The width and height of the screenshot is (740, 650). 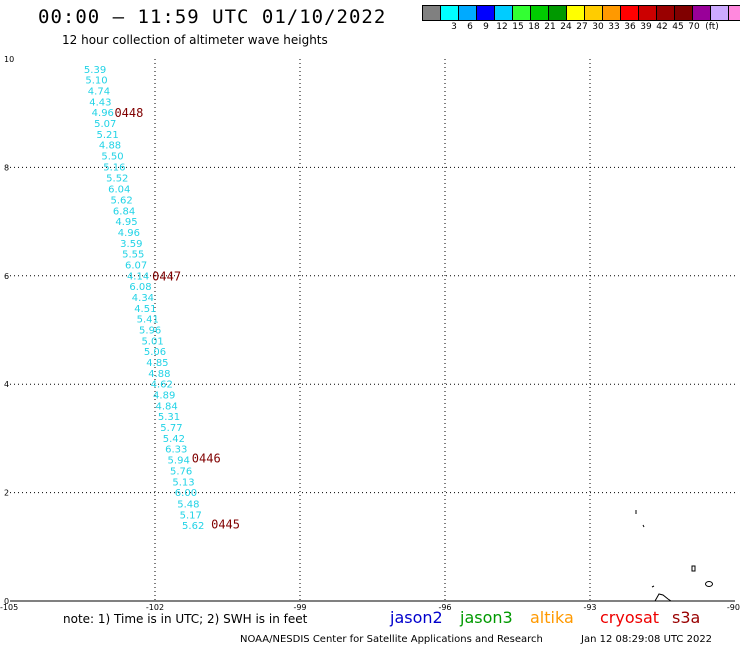 What do you see at coordinates (225, 525) in the screenshot?
I see `pass-time-label: 0445` at bounding box center [225, 525].